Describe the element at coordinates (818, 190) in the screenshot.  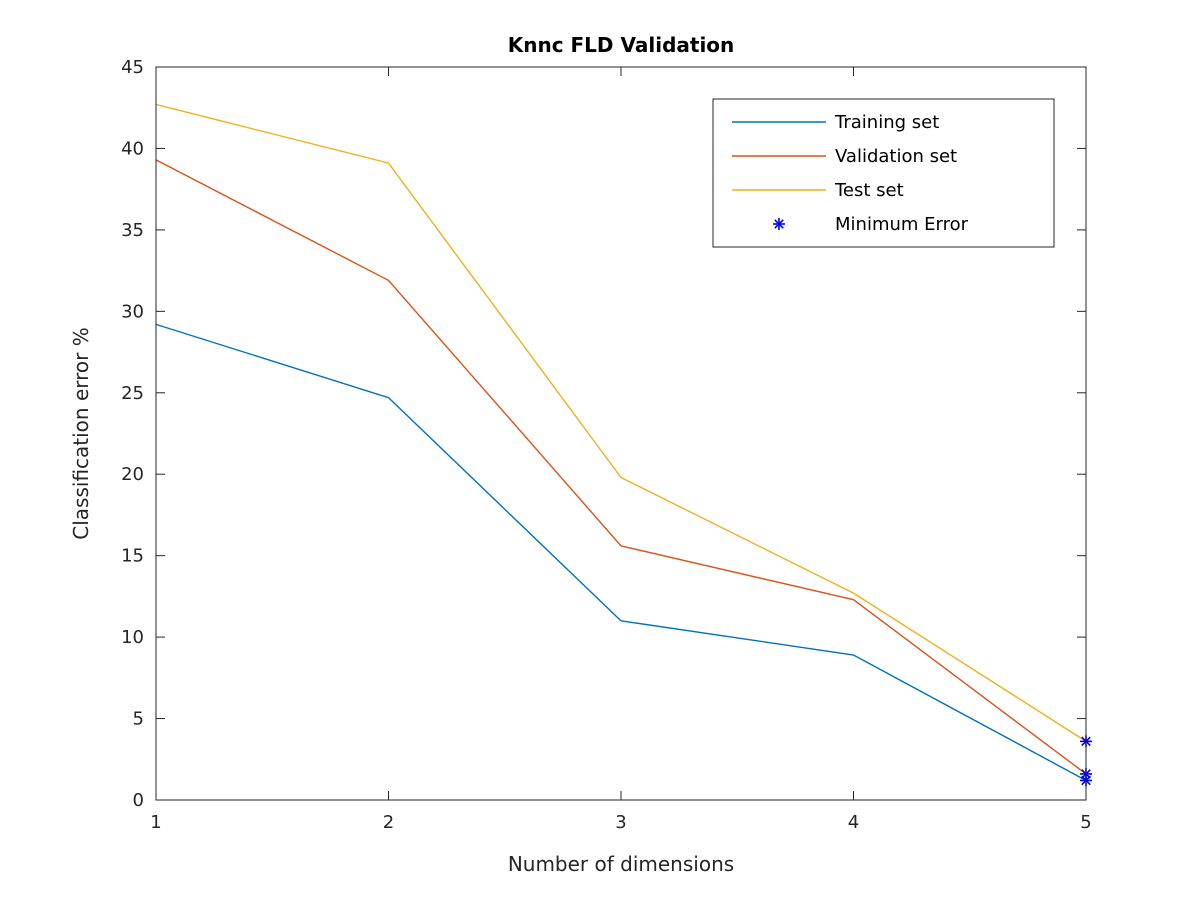
I see `legend-item: Test set` at that location.